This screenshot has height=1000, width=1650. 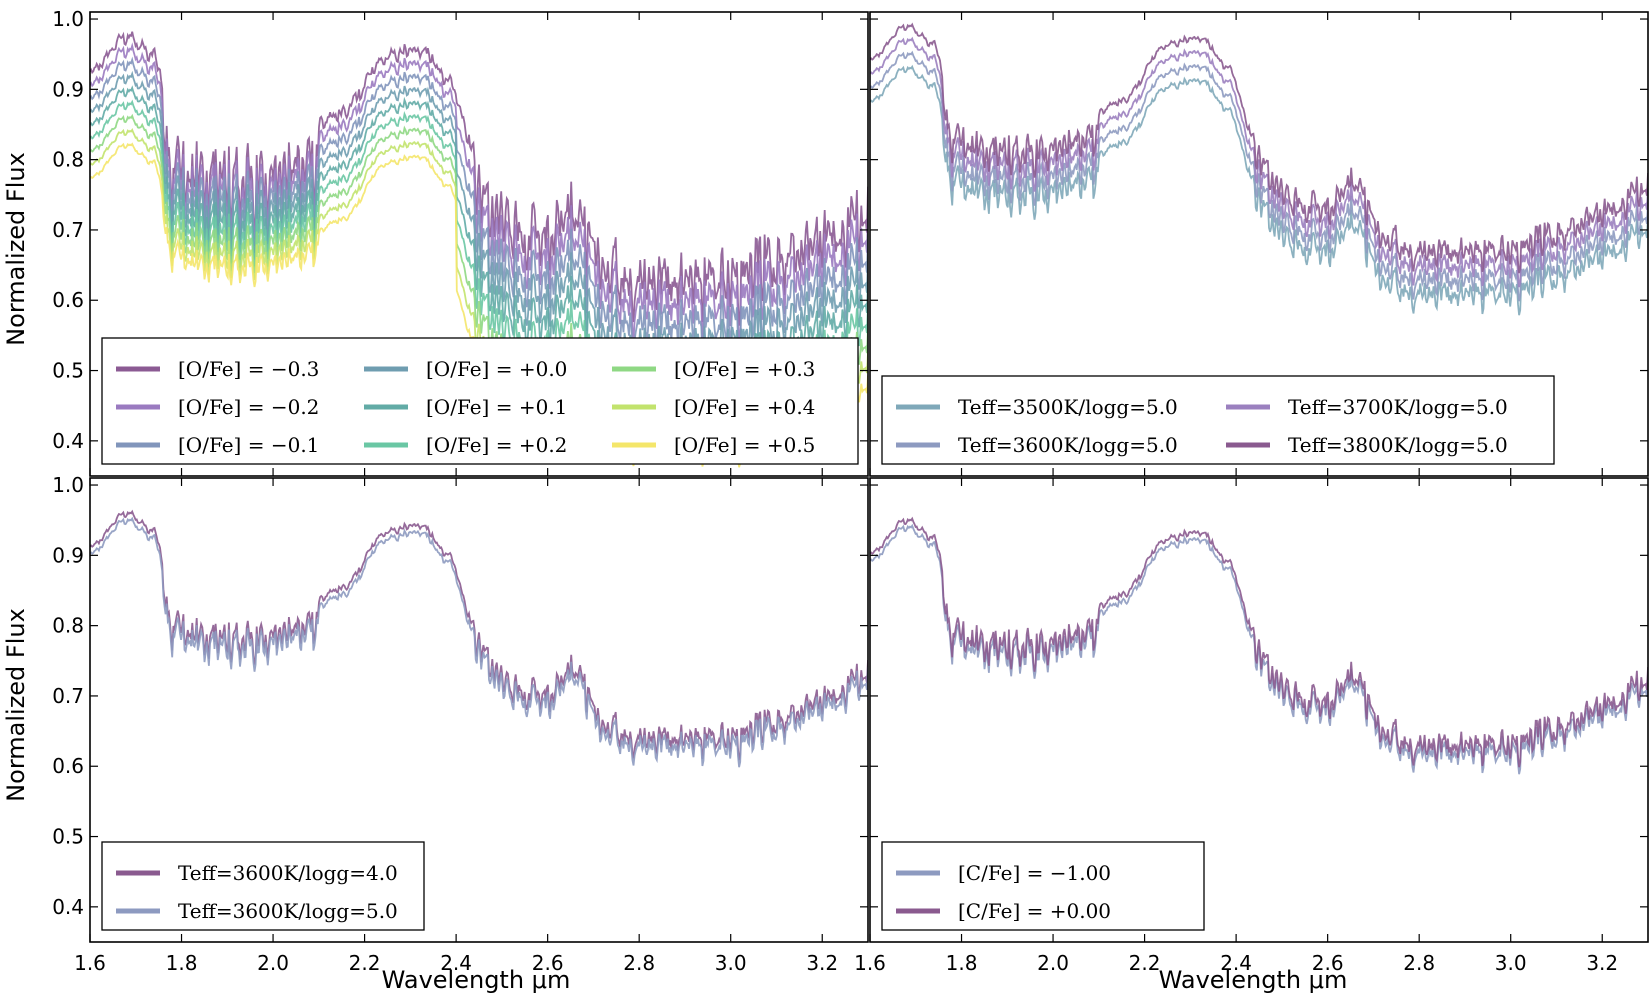 What do you see at coordinates (496, 445) in the screenshot?
I see `legend-label: [O/Fe] = +0.2` at bounding box center [496, 445].